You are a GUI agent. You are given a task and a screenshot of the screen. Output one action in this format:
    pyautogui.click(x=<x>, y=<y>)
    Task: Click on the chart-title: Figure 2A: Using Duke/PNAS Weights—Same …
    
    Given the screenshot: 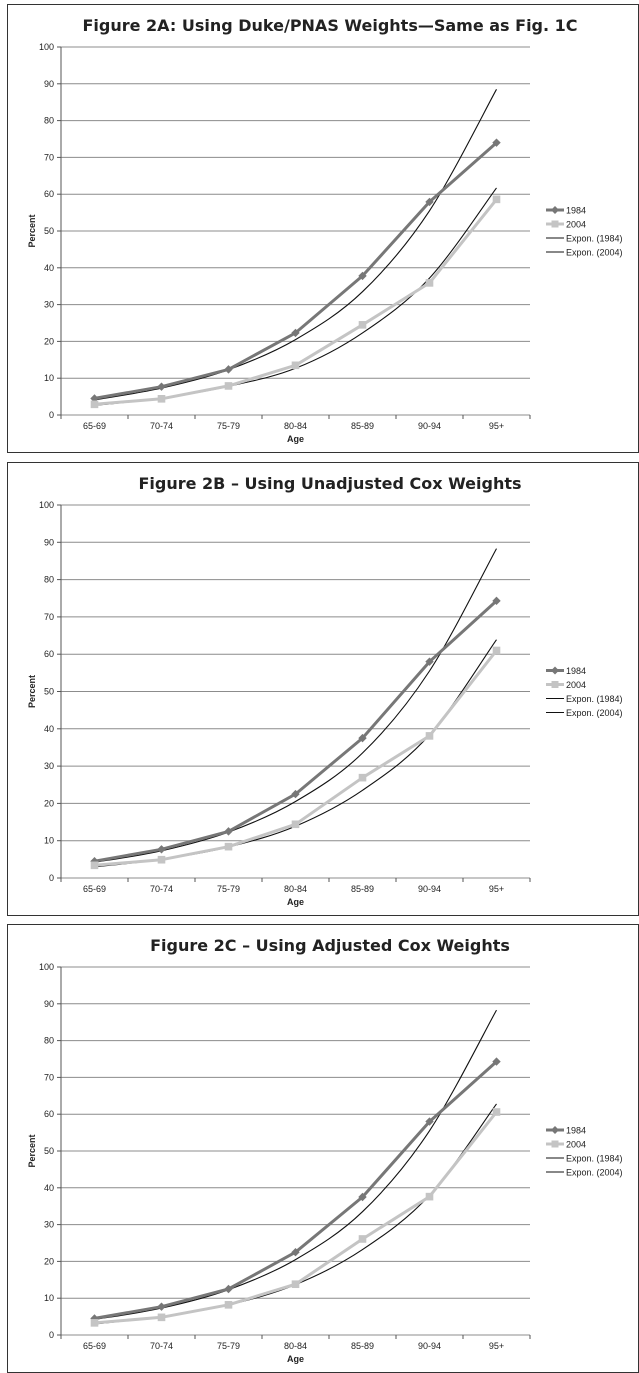 What is the action you would take?
    pyautogui.click(x=329, y=25)
    